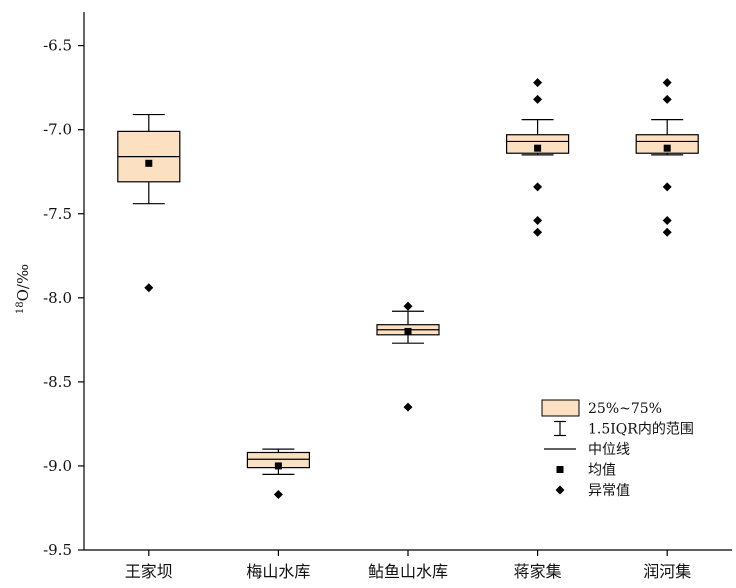 The width and height of the screenshot is (736, 588). Describe the element at coordinates (57, 550) in the screenshot. I see `y-tick-label: -9.5` at that location.